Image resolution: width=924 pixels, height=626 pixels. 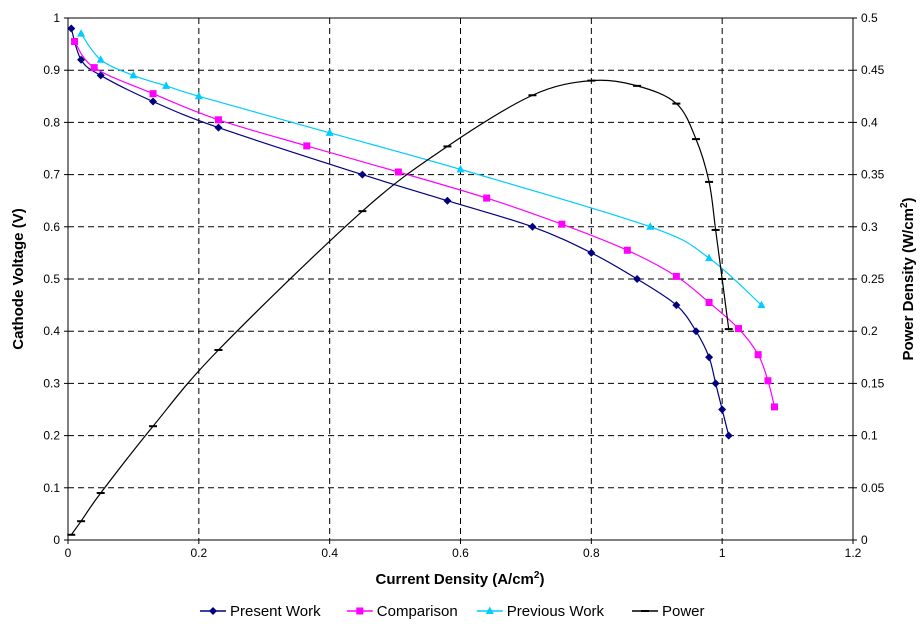 I want to click on y-tick-label: 0.1, so click(x=51, y=488).